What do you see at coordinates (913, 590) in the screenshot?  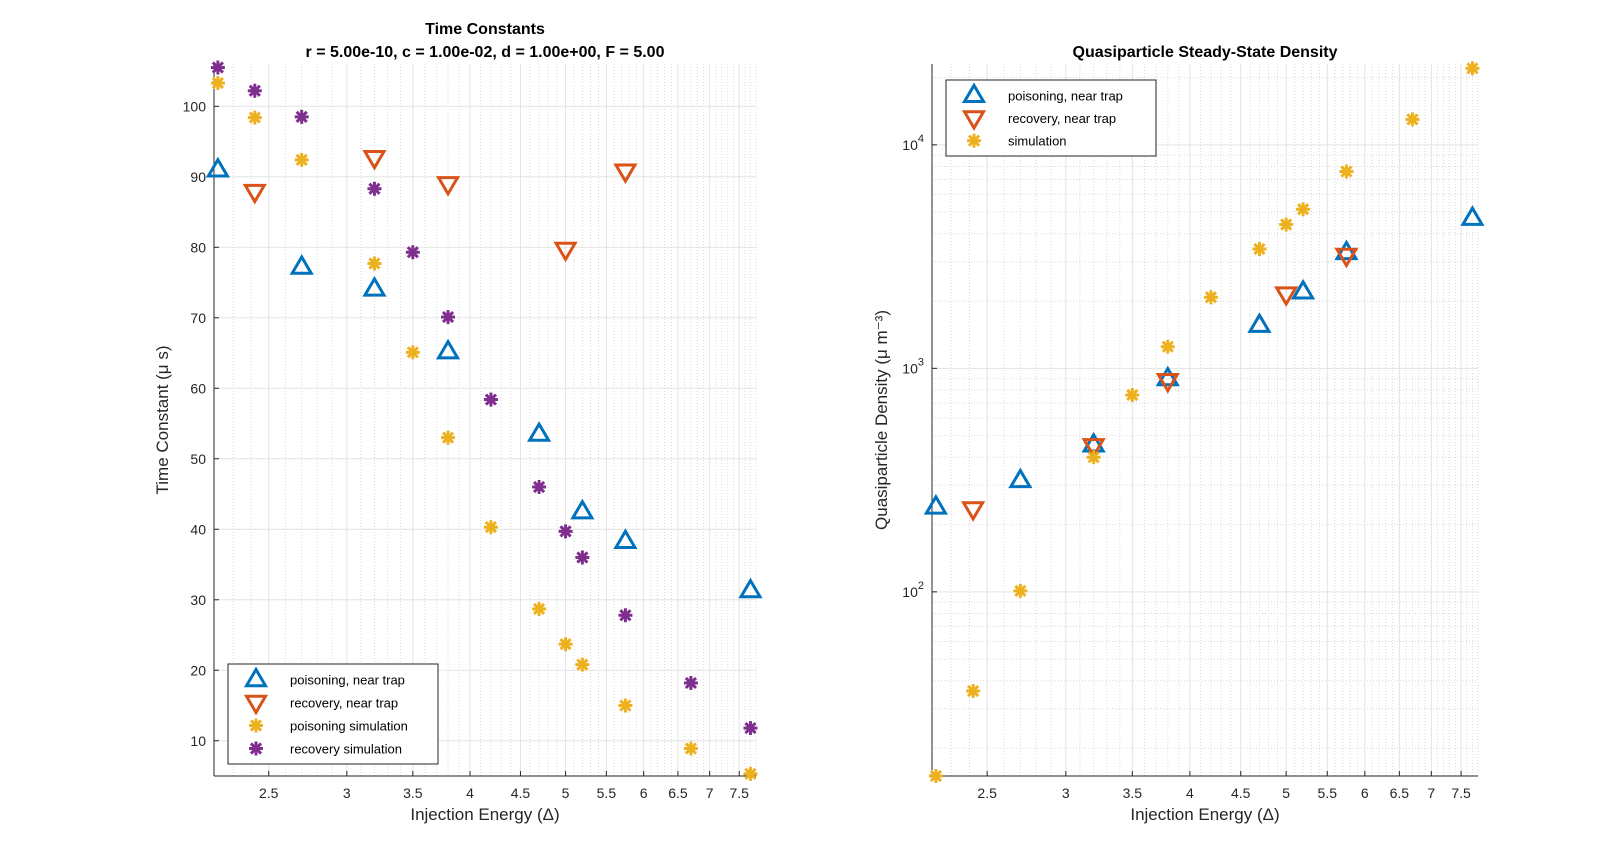 I see `y-tick-label: 102` at bounding box center [913, 590].